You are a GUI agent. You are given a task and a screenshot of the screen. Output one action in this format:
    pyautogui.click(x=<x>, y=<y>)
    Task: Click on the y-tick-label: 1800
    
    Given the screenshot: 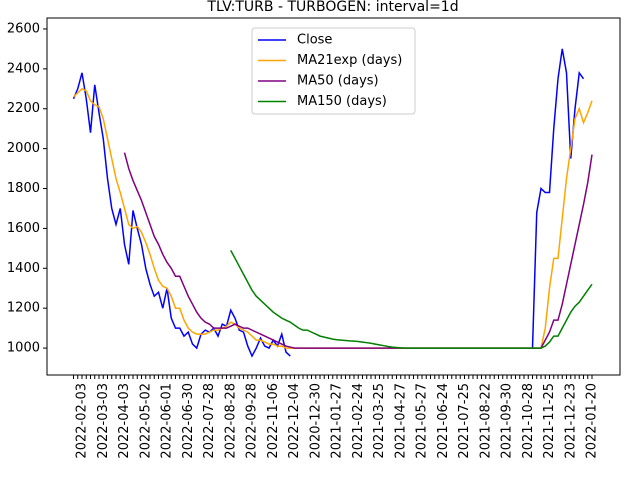 What is the action you would take?
    pyautogui.click(x=23, y=188)
    